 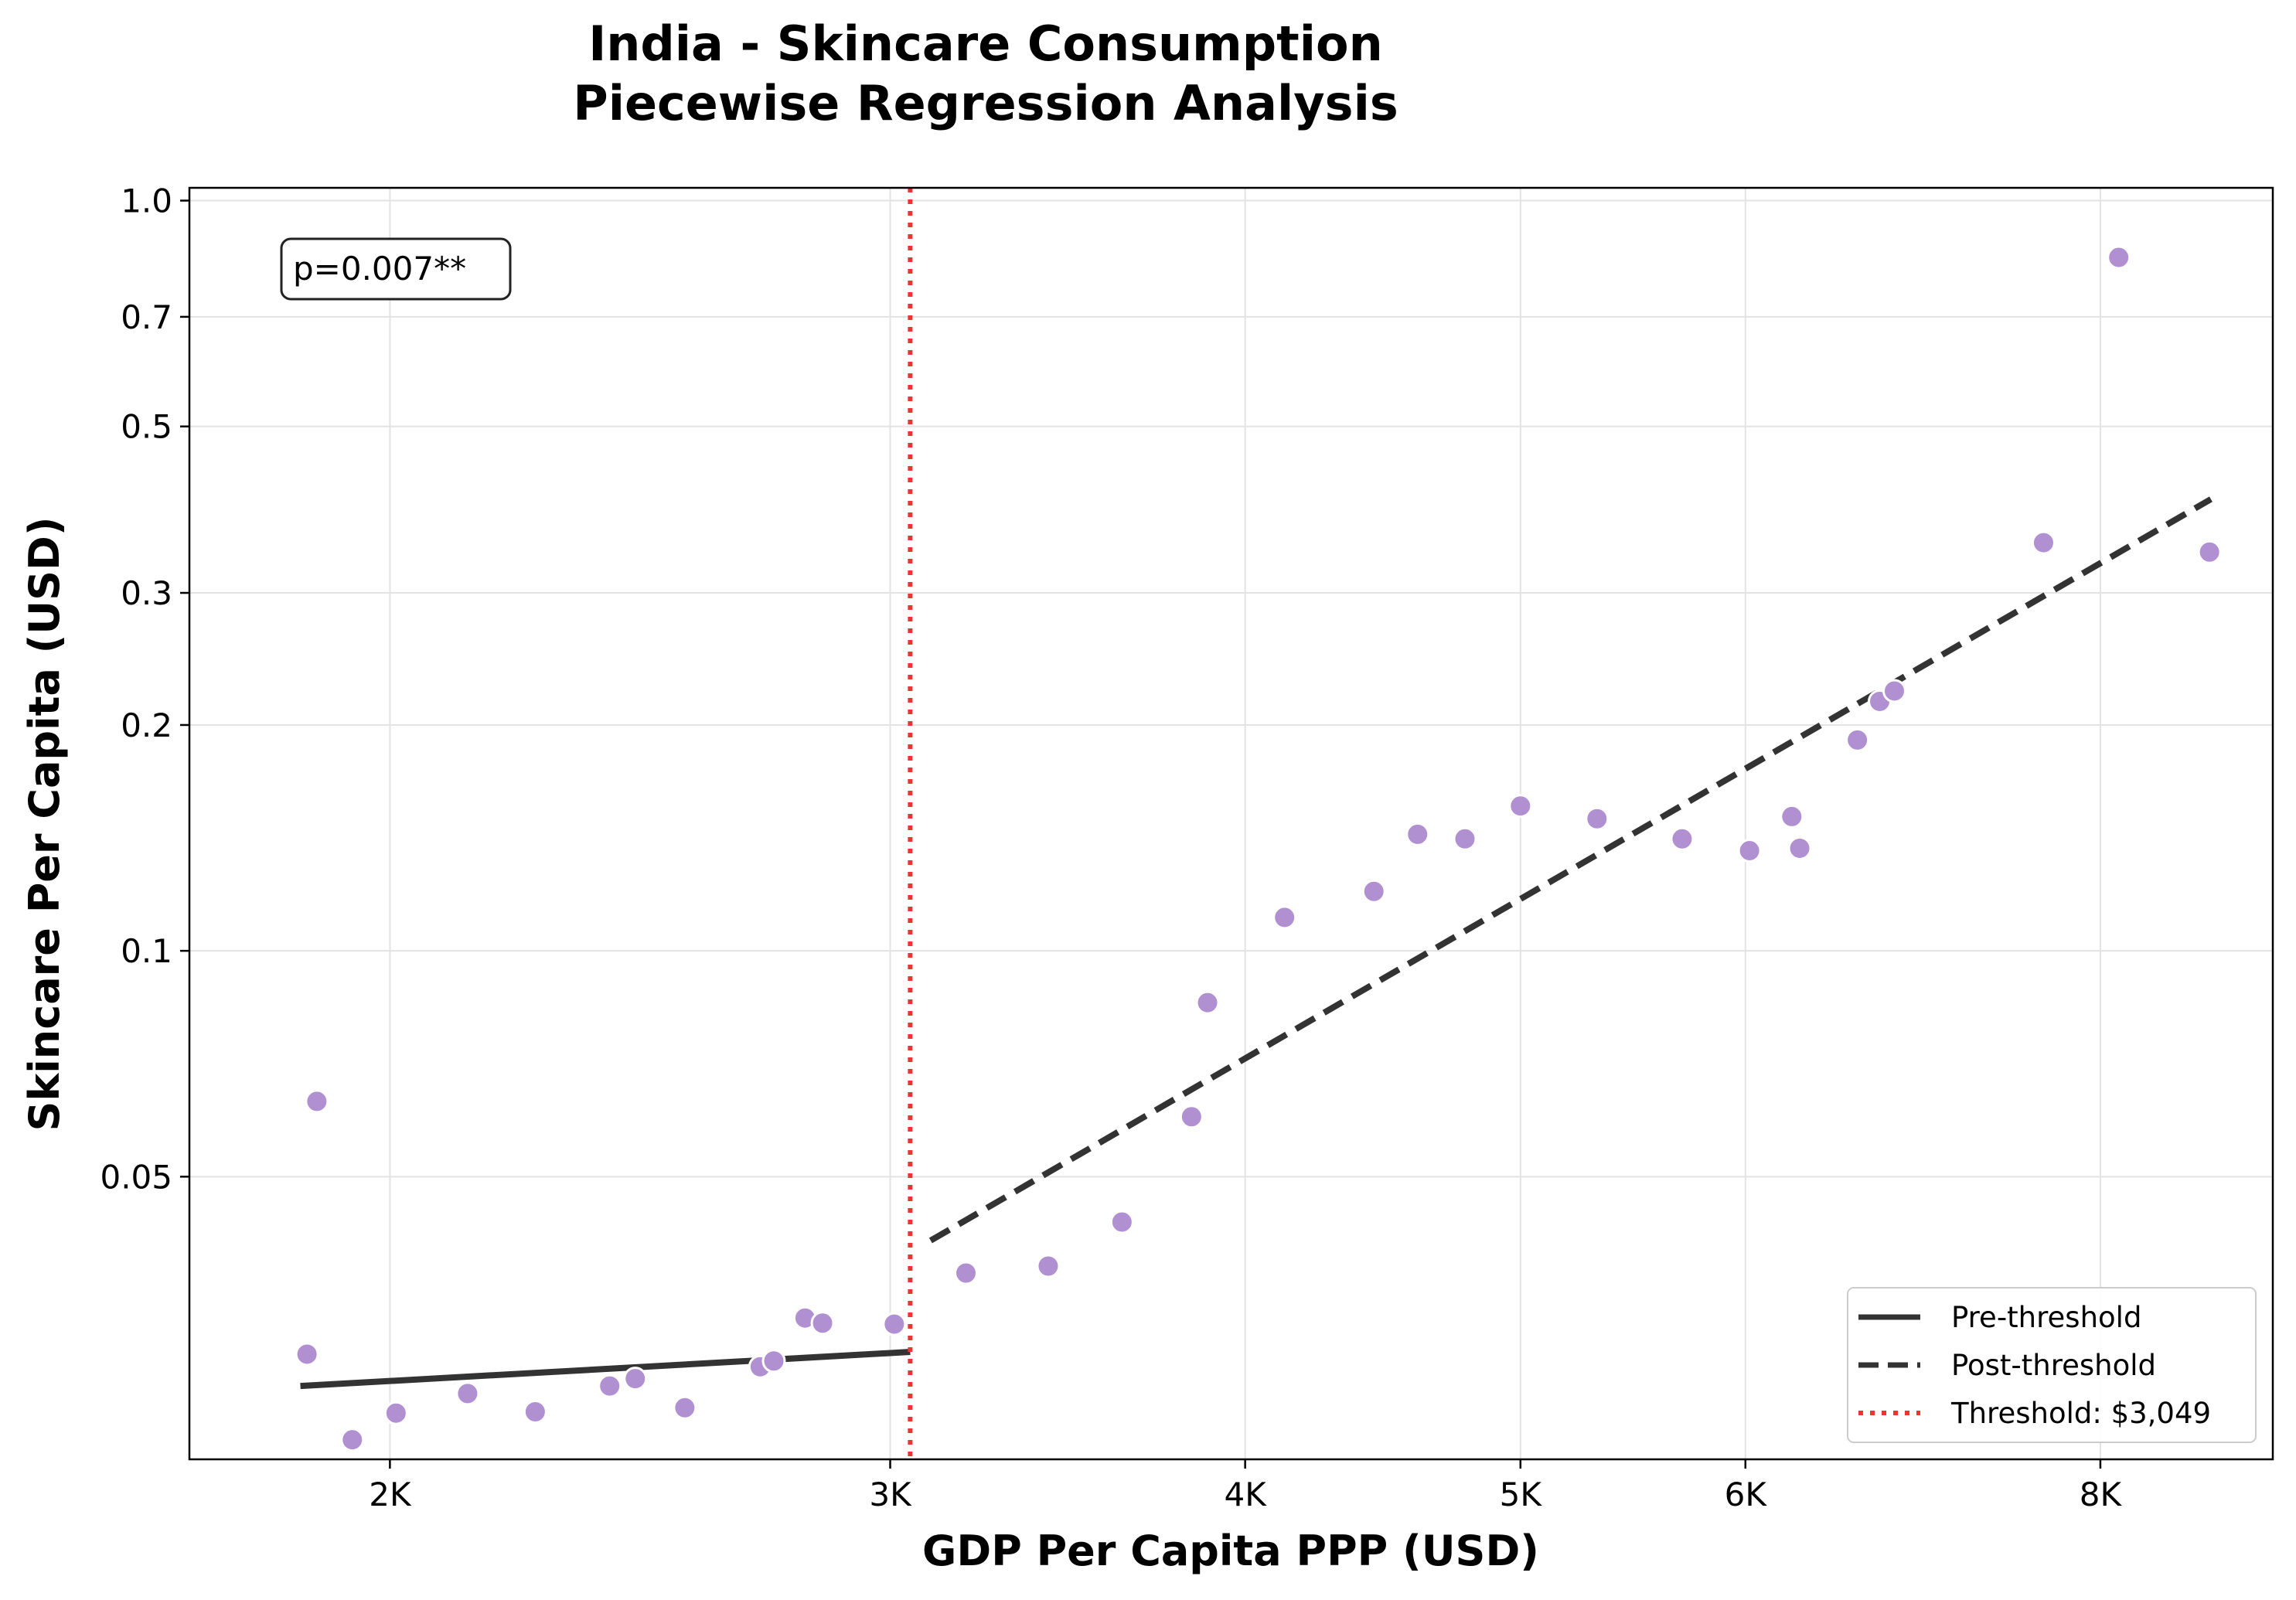 I want to click on x-tick-label: 2K, so click(x=390, y=1494).